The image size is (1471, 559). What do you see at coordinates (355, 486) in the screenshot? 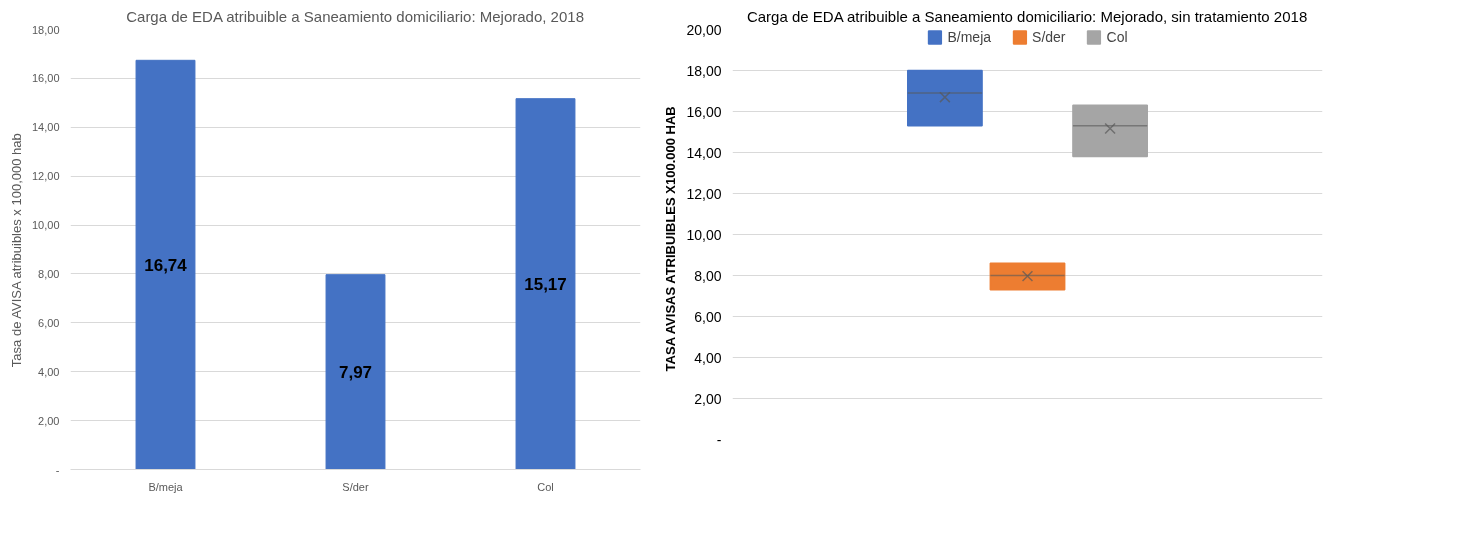
I see `x-tick-label: S/der` at bounding box center [355, 486].